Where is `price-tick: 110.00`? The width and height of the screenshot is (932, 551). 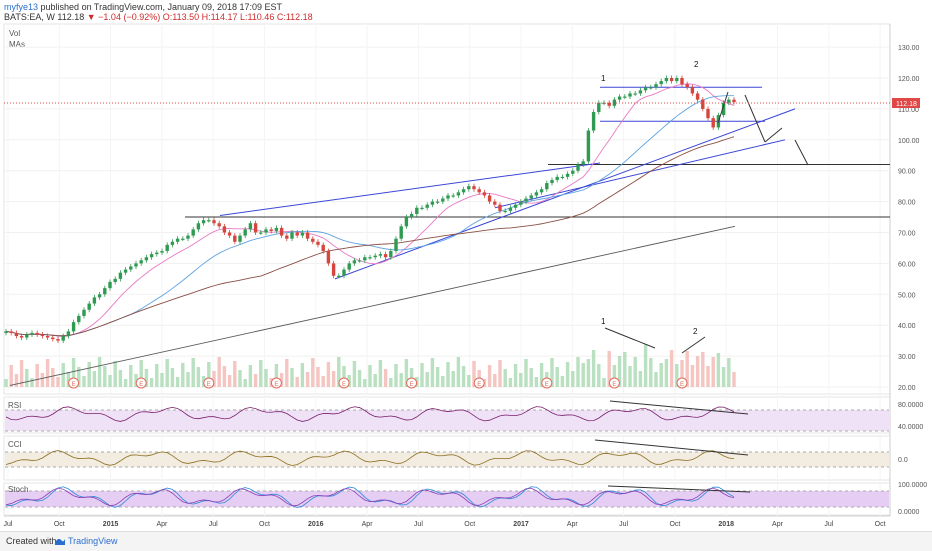
price-tick: 110.00 is located at coordinates (908, 110).